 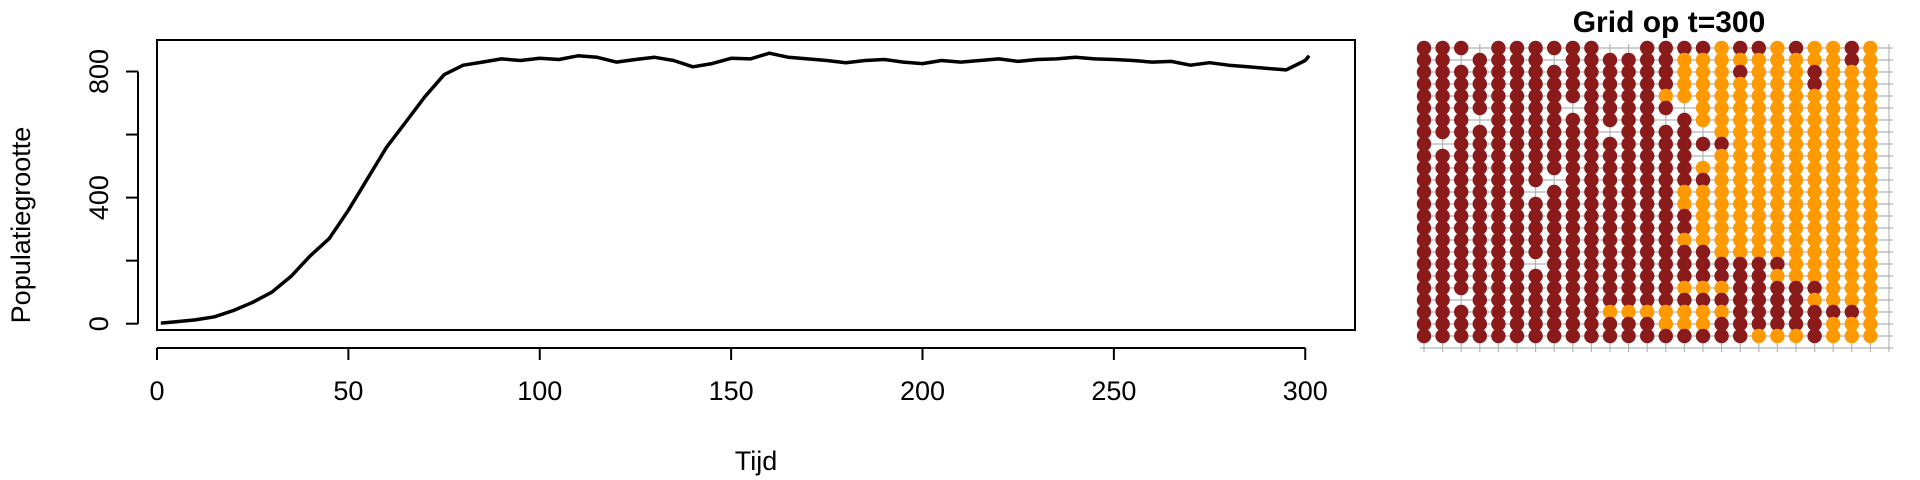 I want to click on y-axis: 0 400 800, so click(x=111, y=190).